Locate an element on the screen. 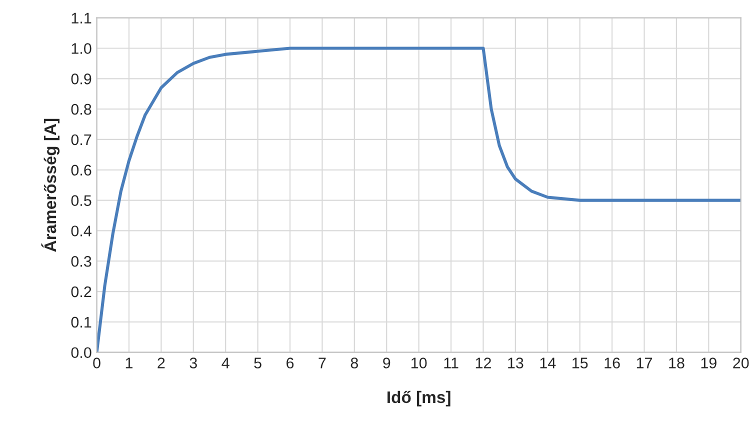  y-tick-label: 0.1 is located at coordinates (81, 322).